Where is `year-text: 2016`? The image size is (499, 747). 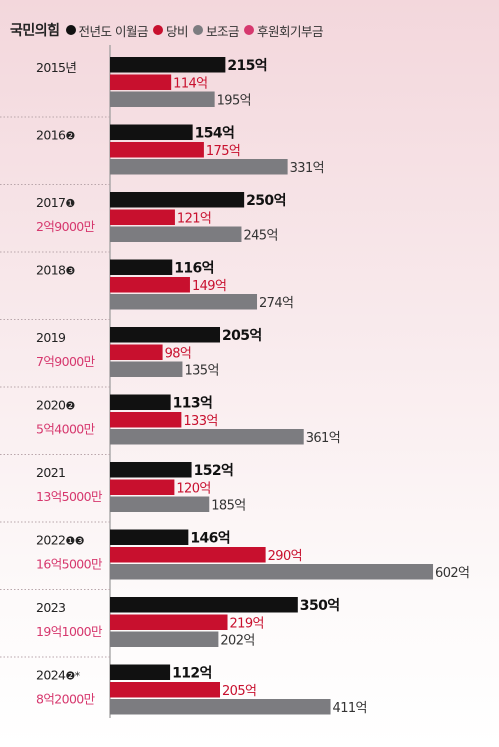 year-text: 2016 is located at coordinates (51, 135).